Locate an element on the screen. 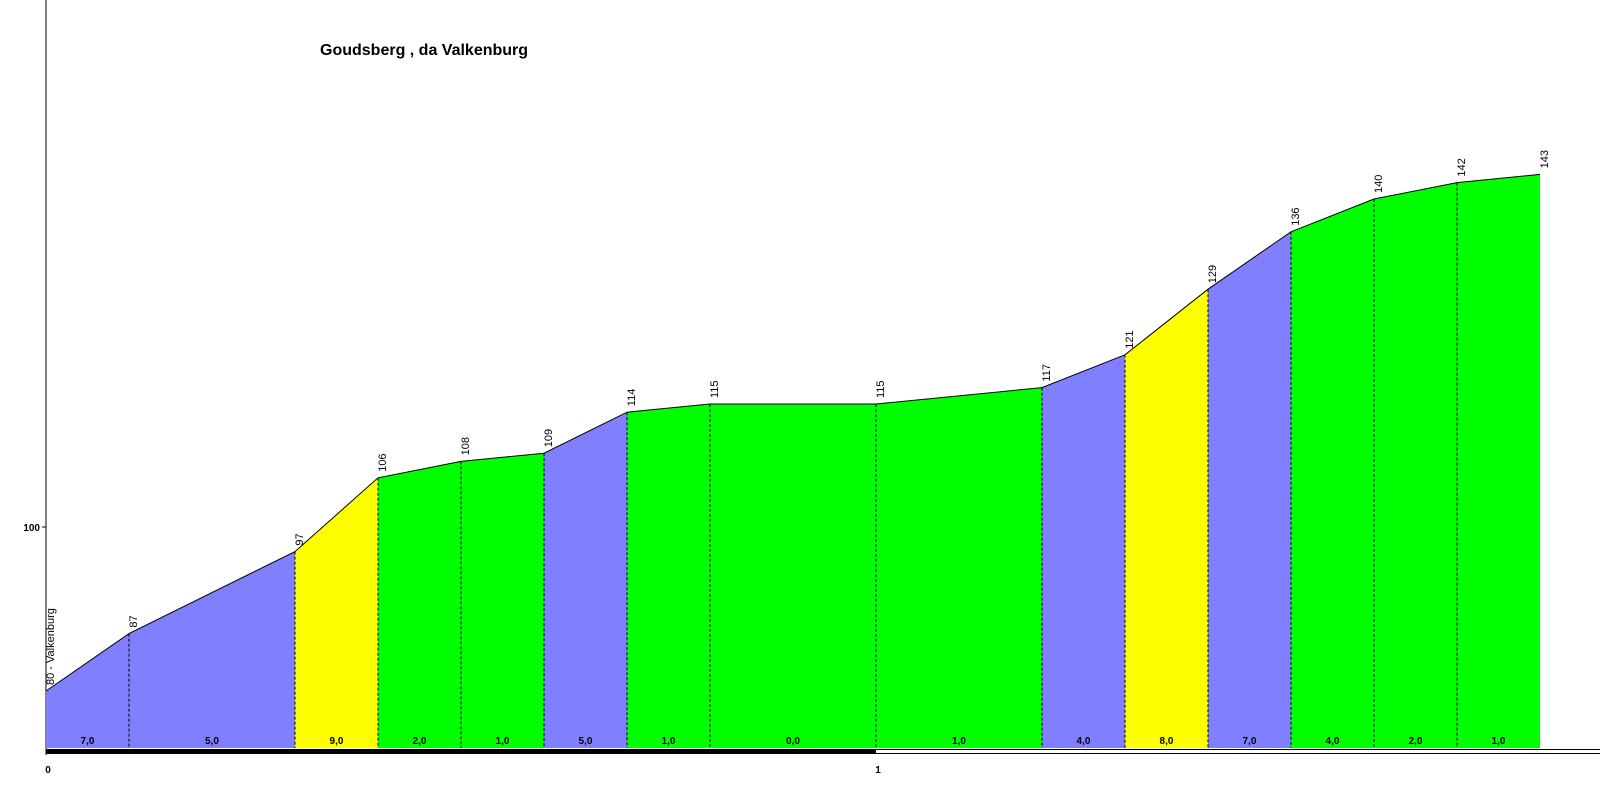 This screenshot has width=1600, height=800. gradient-label-11: 8,0 is located at coordinates (1167, 741).